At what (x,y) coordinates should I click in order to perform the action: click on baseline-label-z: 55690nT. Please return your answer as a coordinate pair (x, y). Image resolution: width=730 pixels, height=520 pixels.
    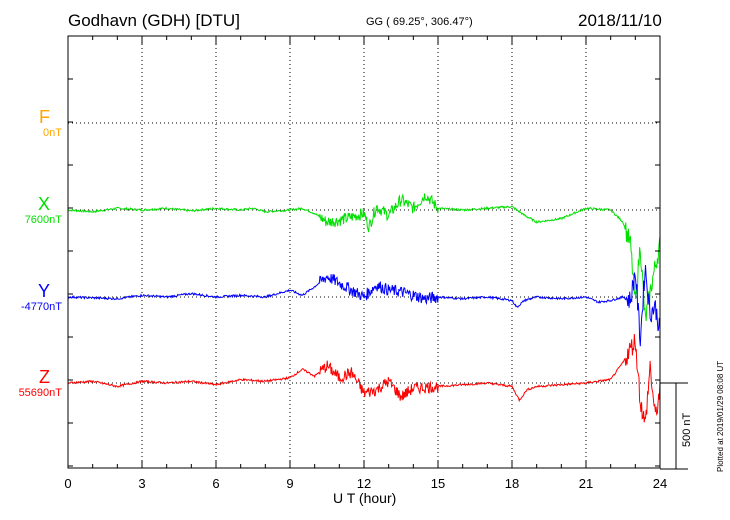
    Looking at the image, I should click on (40, 393).